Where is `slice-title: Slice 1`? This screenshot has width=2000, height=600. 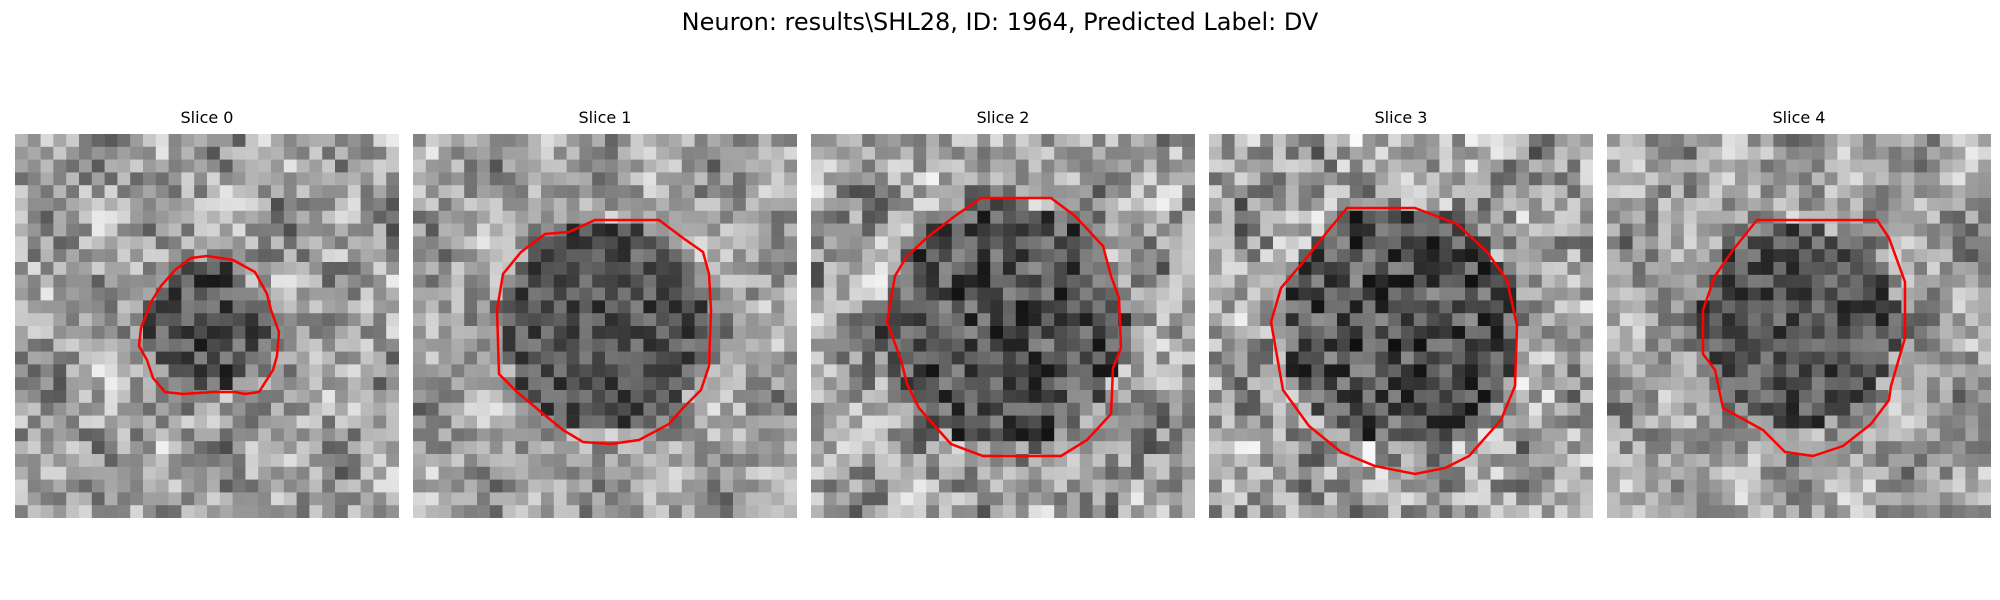
slice-title: Slice 1 is located at coordinates (605, 117).